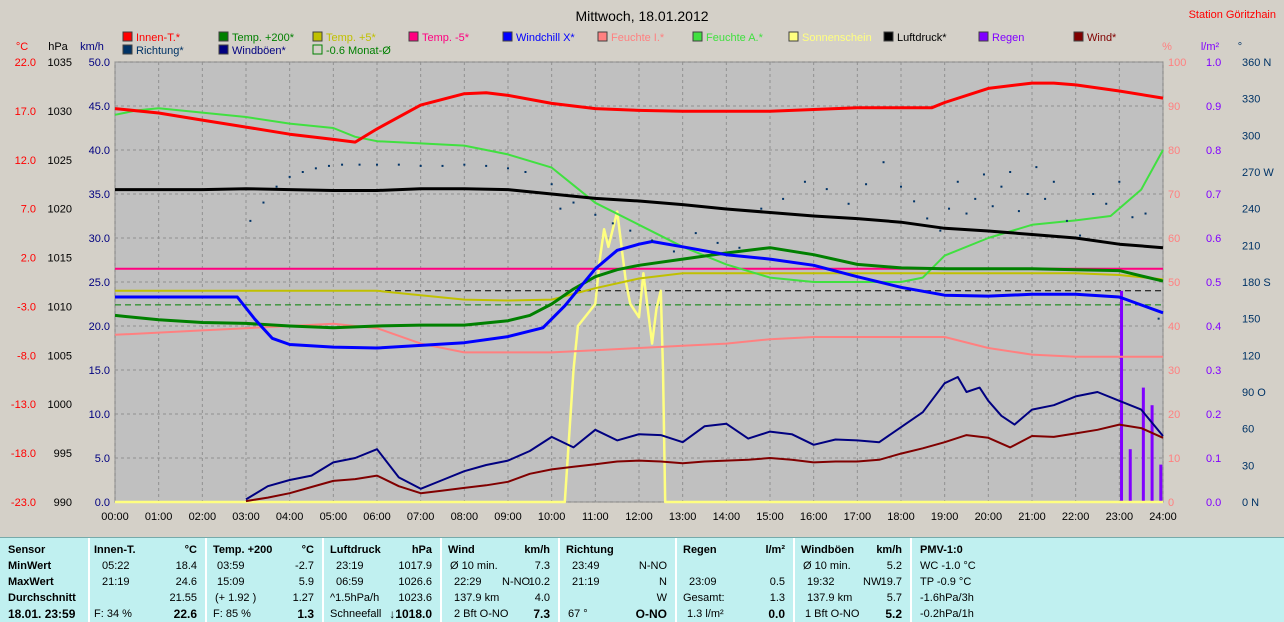 Image resolution: width=1284 pixels, height=622 pixels. I want to click on temp-min-value: -2.7, so click(304, 566).